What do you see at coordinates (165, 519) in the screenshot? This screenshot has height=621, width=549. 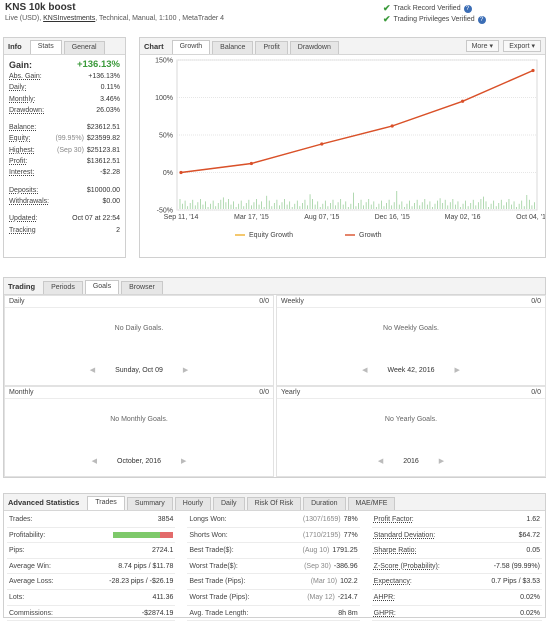 I see `stat-value: 3854` at bounding box center [165, 519].